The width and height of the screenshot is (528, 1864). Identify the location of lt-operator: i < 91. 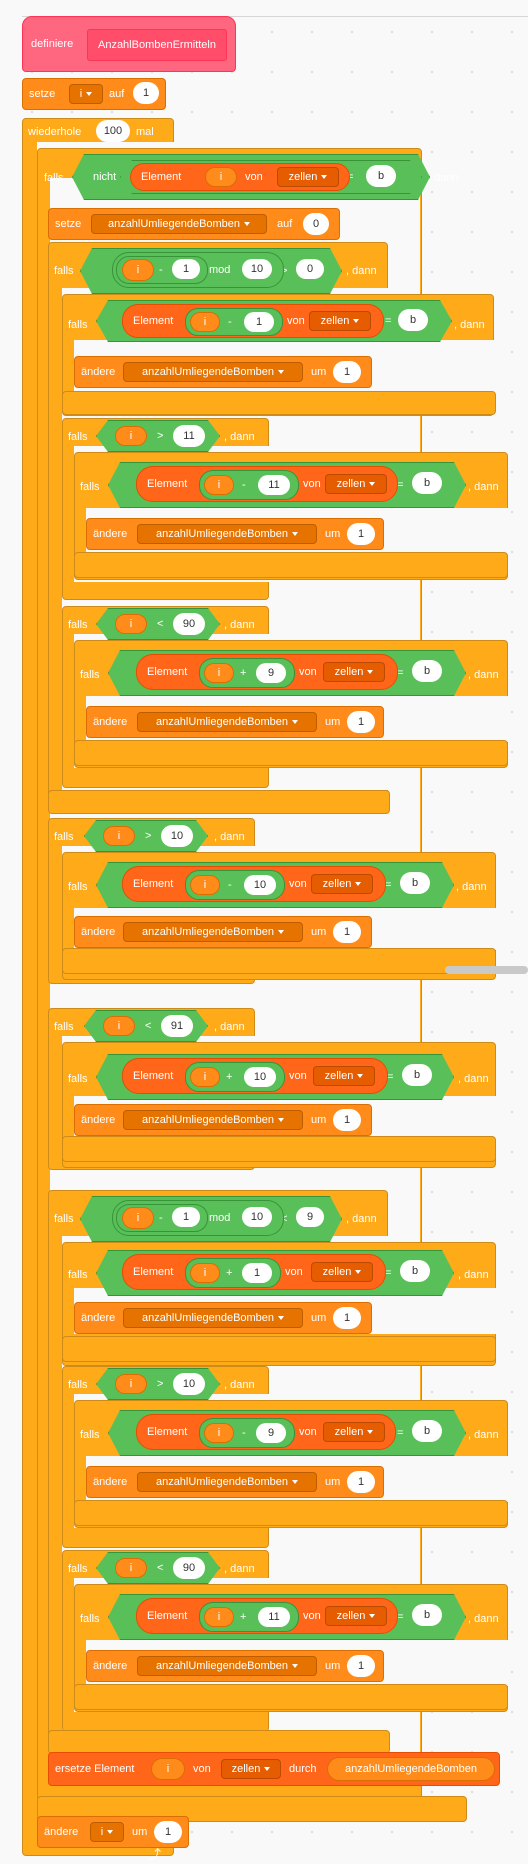
(146, 1026).